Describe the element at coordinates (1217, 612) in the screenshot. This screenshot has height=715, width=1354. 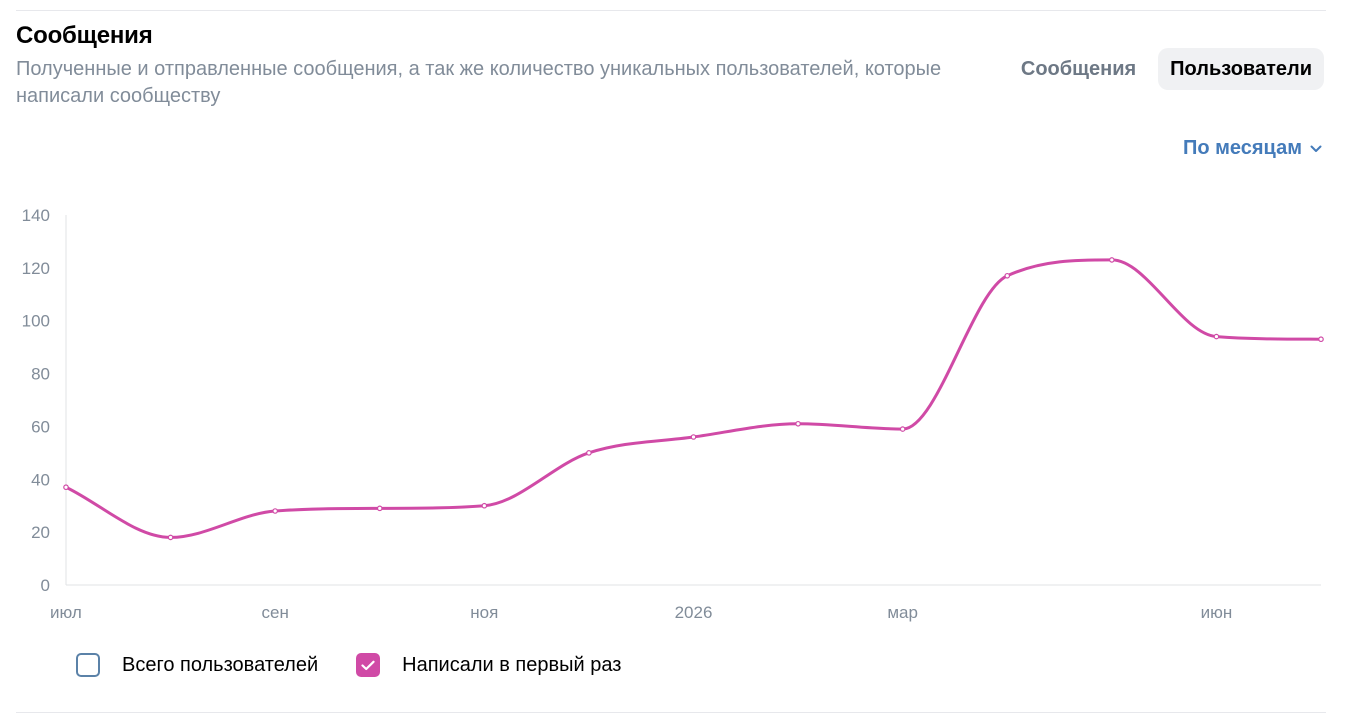
I see `x-tick-label: июн` at that location.